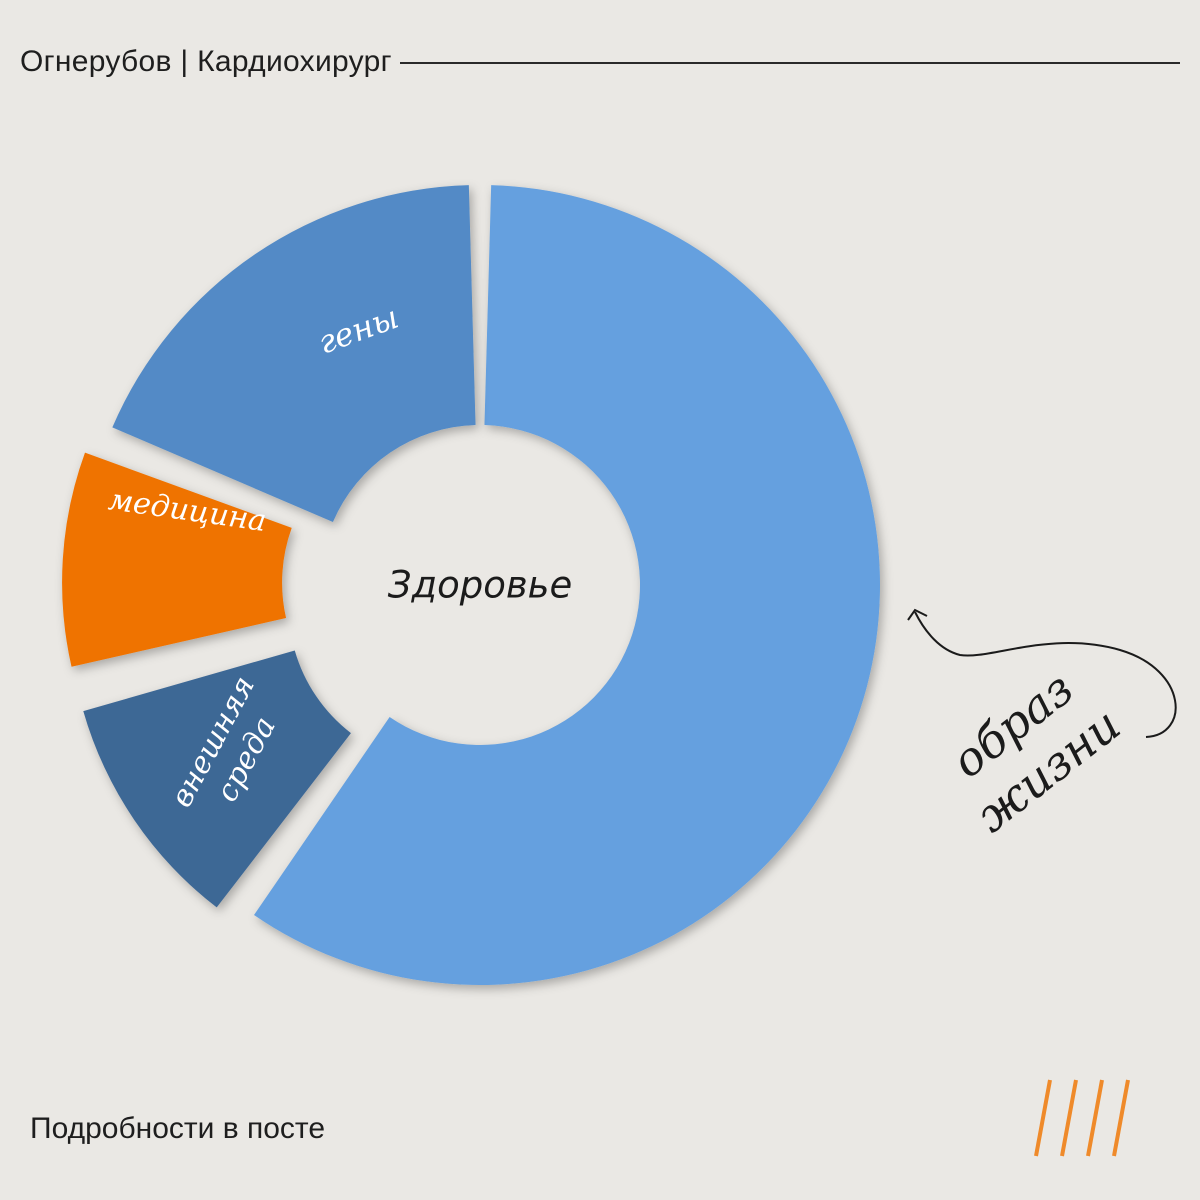 This screenshot has width=1200, height=1200. Describe the element at coordinates (1030, 747) in the screenshot. I see `slice-label-0: образжизни` at that location.